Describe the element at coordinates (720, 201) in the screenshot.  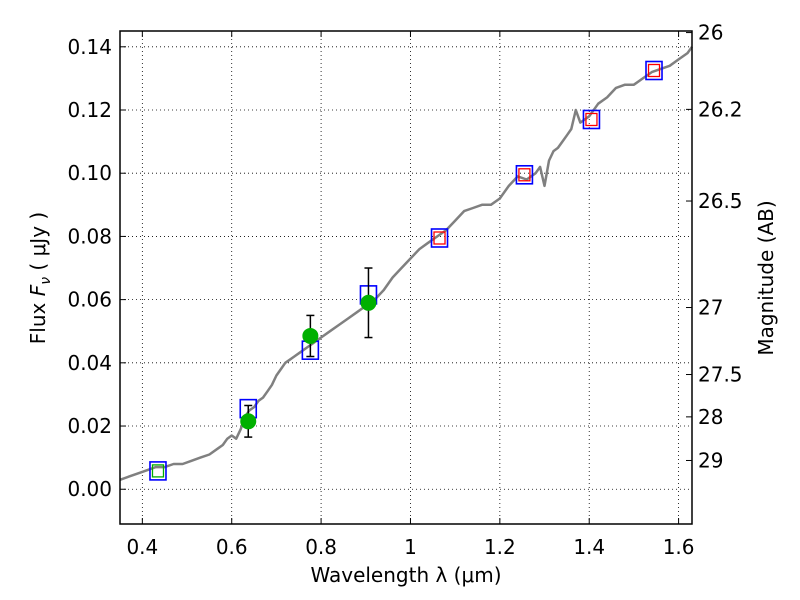
I see `y2-tick-label: 26.5` at that location.